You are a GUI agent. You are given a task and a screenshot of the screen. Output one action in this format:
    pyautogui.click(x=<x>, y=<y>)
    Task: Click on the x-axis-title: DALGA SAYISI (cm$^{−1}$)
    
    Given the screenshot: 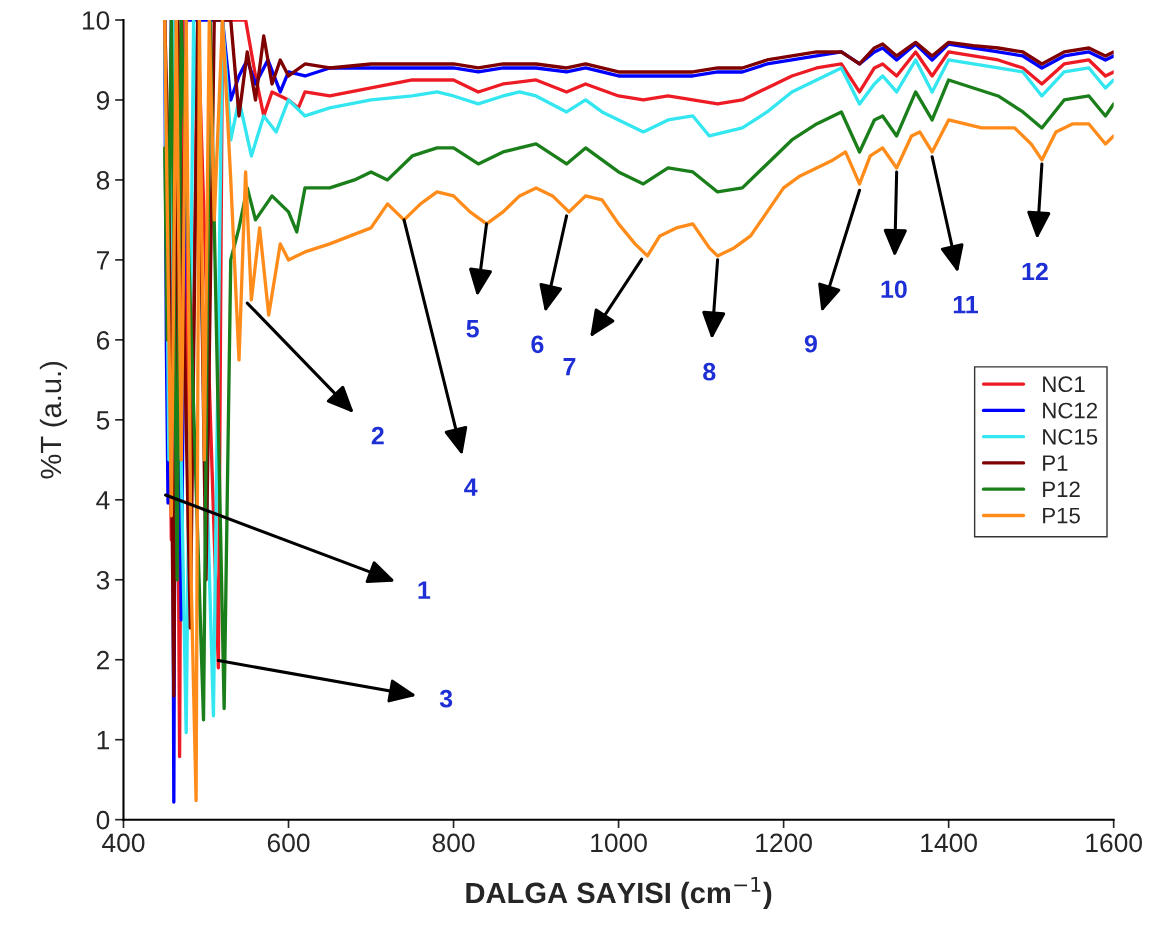 What is the action you would take?
    pyautogui.click(x=619, y=893)
    